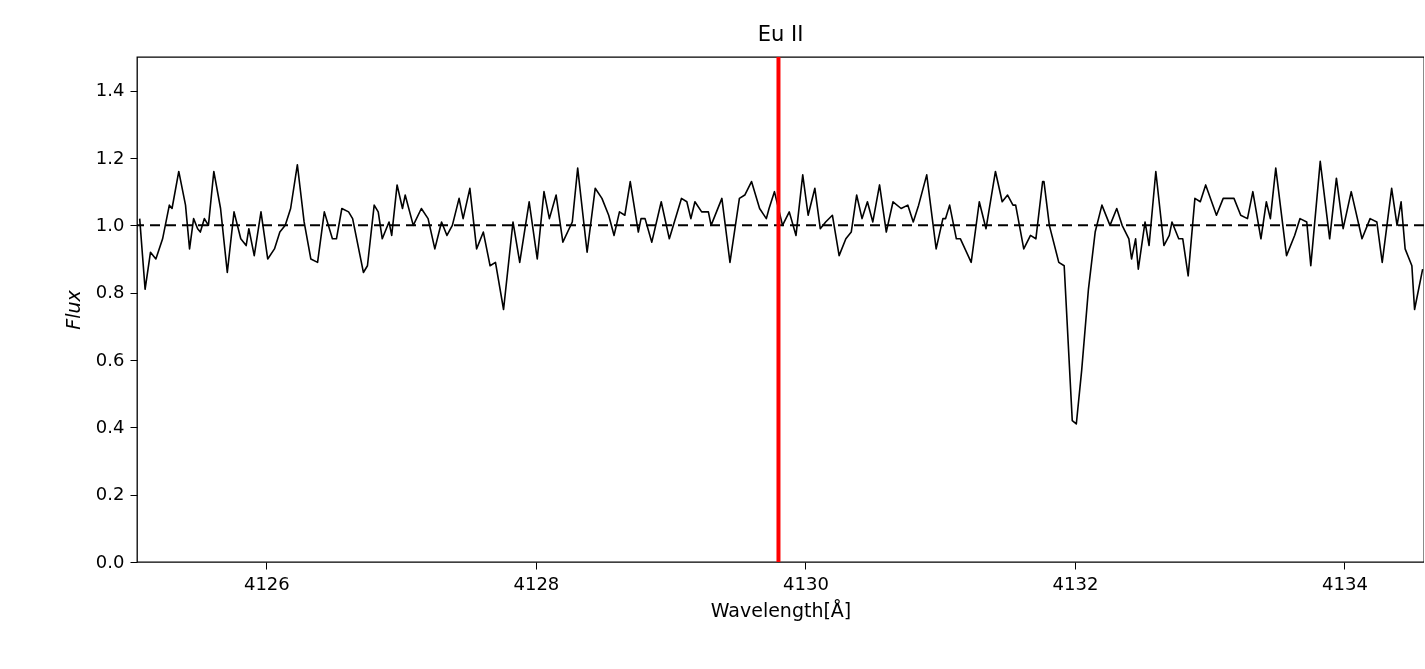 This screenshot has width=1425, height=669. I want to click on x-tick-label: 4126, so click(266, 583).